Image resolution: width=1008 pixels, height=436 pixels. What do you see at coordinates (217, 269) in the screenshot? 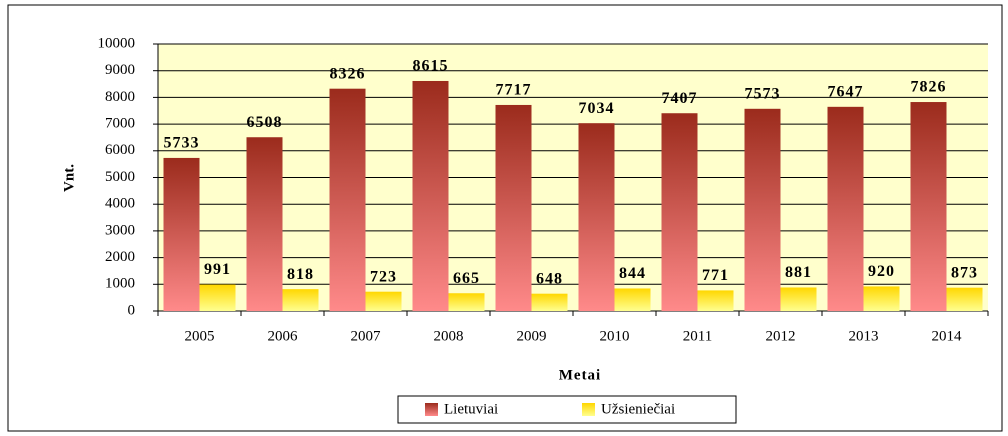
I see `data-label: 991` at bounding box center [217, 269].